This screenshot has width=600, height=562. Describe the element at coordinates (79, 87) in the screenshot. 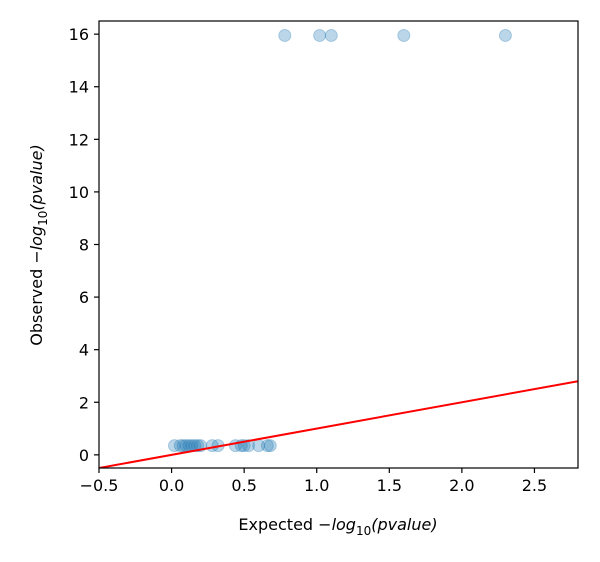

I see `y-tick-label: 14` at that location.